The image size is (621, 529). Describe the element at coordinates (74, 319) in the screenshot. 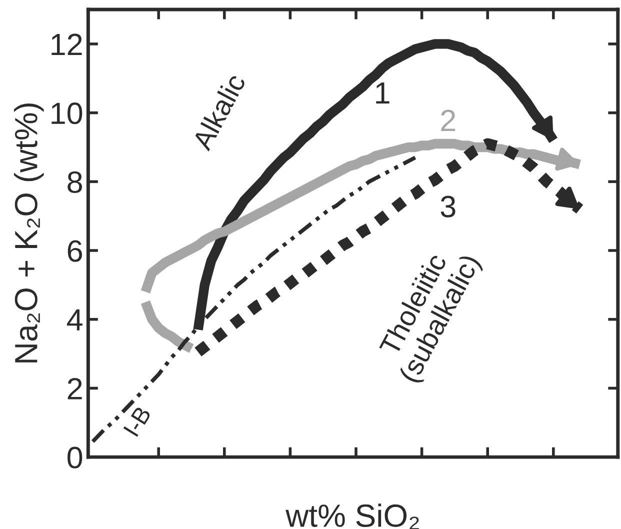

I see `y-tick-label: 4` at that location.